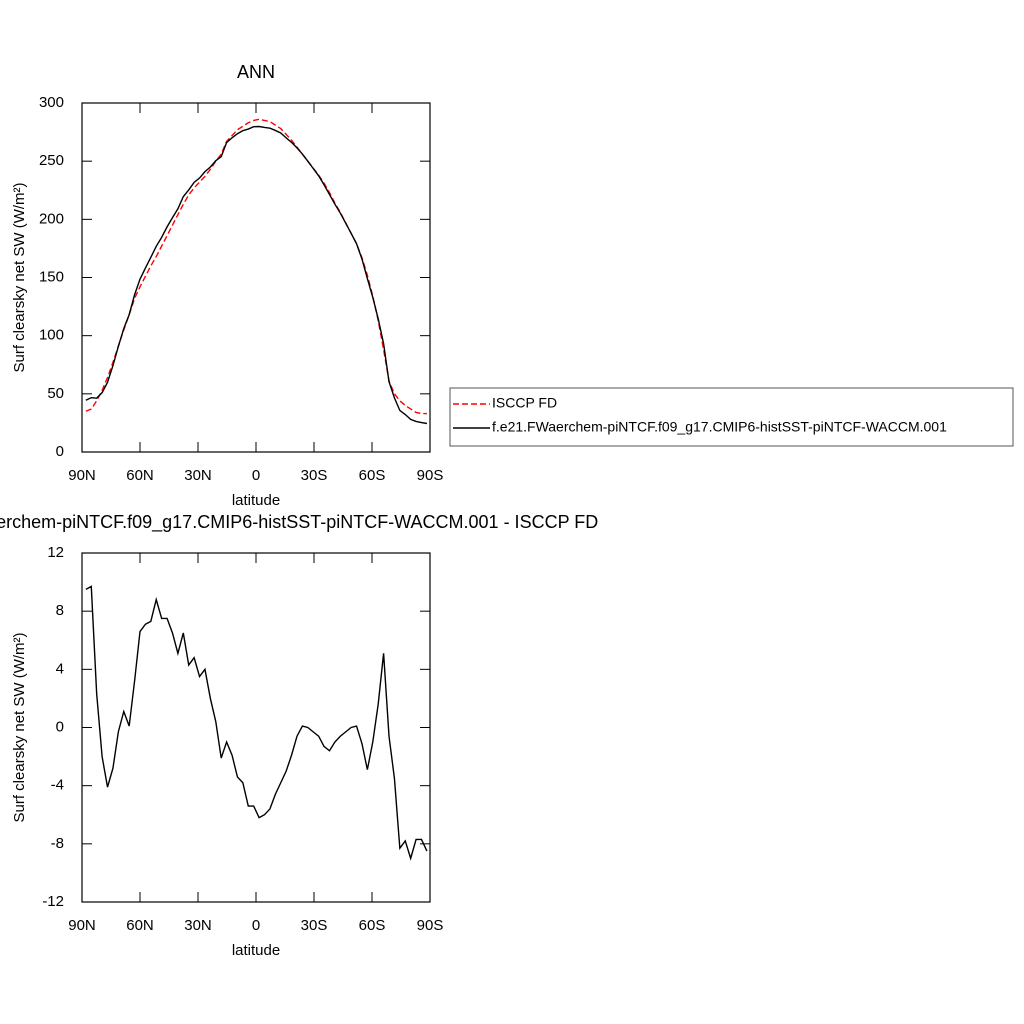  I want to click on y-tick-label: 4, so click(60, 668).